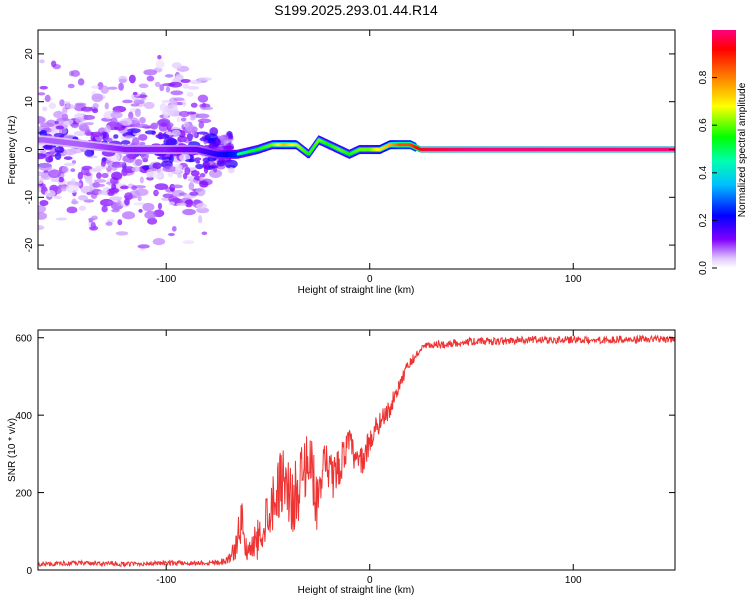  What do you see at coordinates (356, 10) in the screenshot?
I see `chart-title: S199.2025.293.01.44.R14` at bounding box center [356, 10].